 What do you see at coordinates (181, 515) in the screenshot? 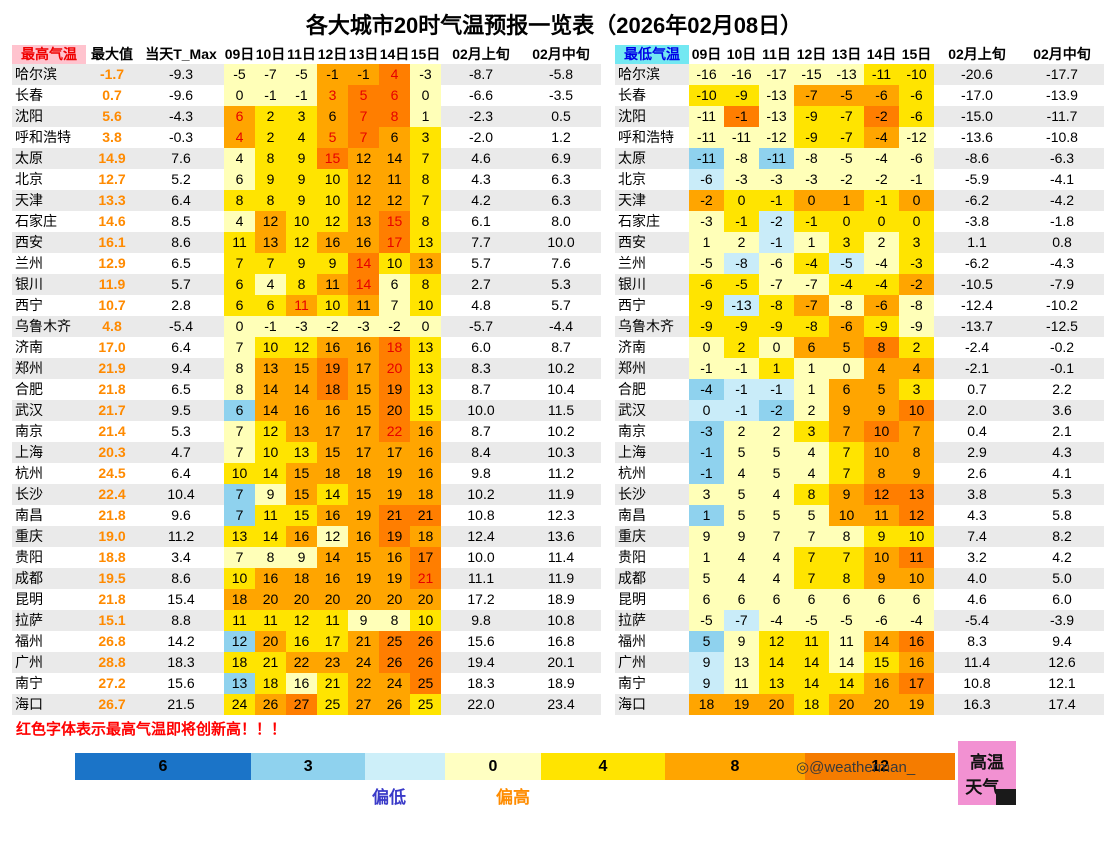
I see `today-tmax-value: 9.6` at bounding box center [181, 515].